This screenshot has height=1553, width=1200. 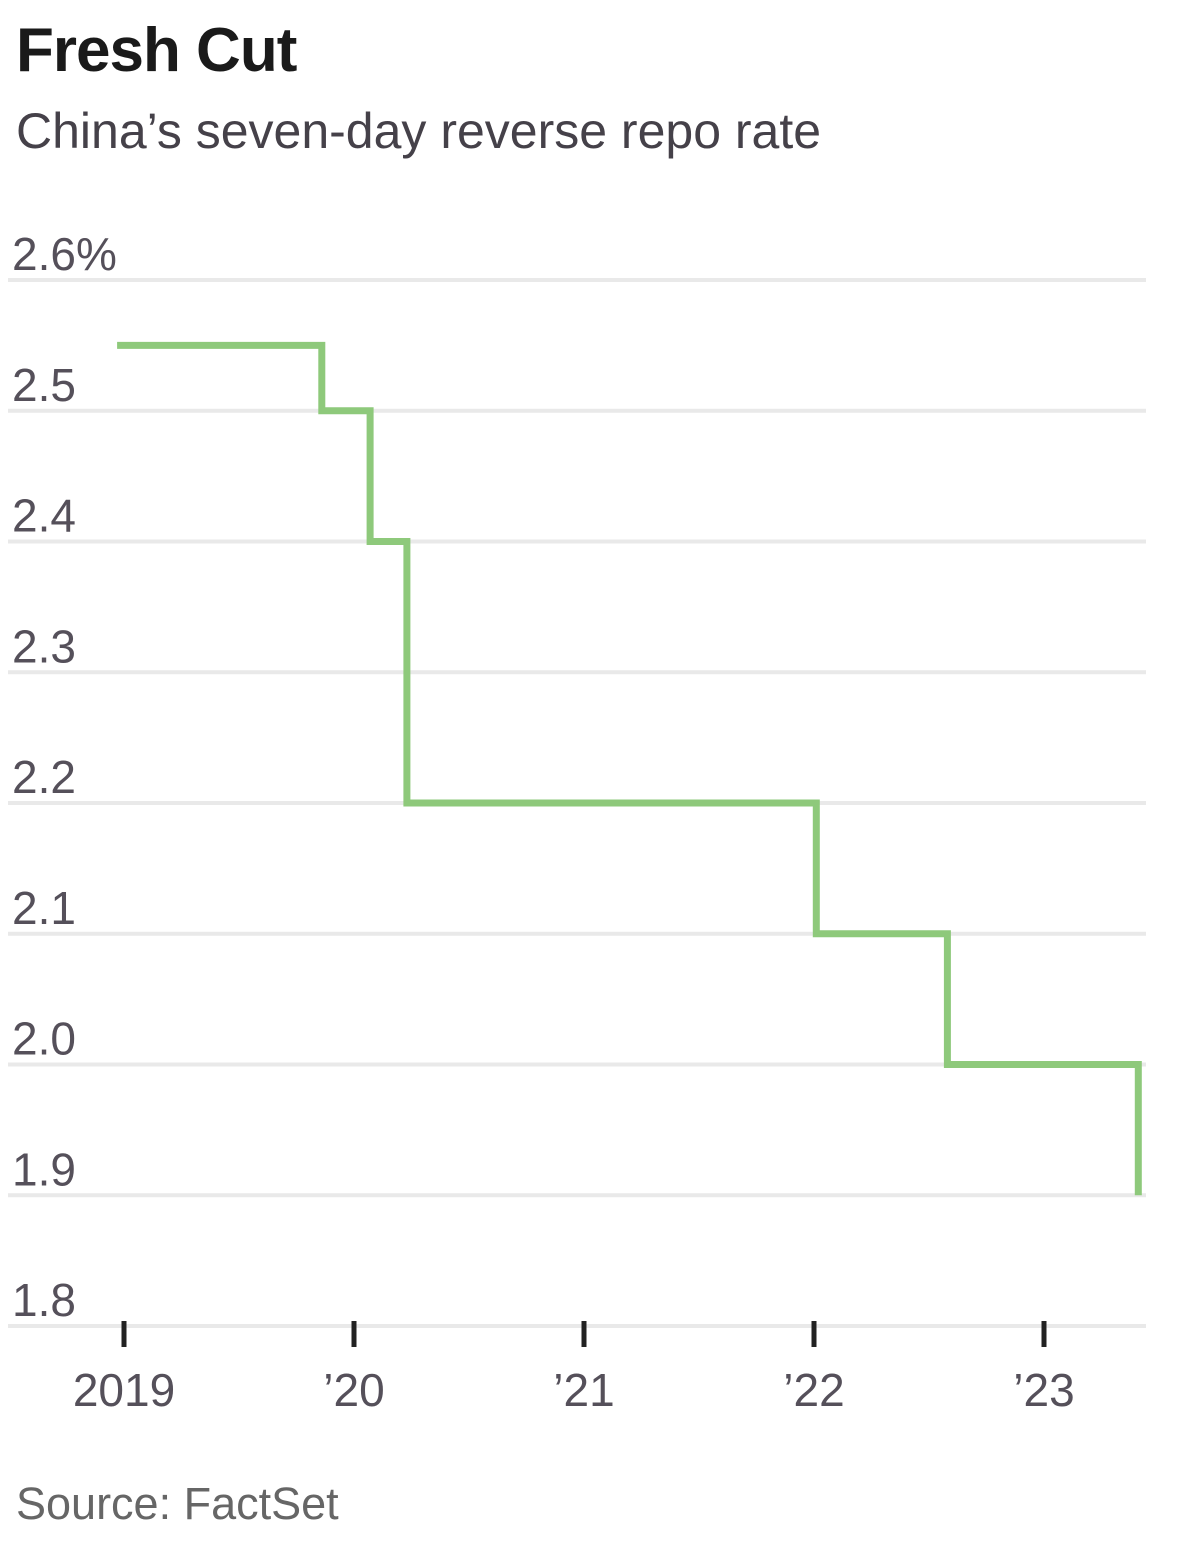 What do you see at coordinates (353, 1390) in the screenshot?
I see `x-axis-label: ’20` at bounding box center [353, 1390].